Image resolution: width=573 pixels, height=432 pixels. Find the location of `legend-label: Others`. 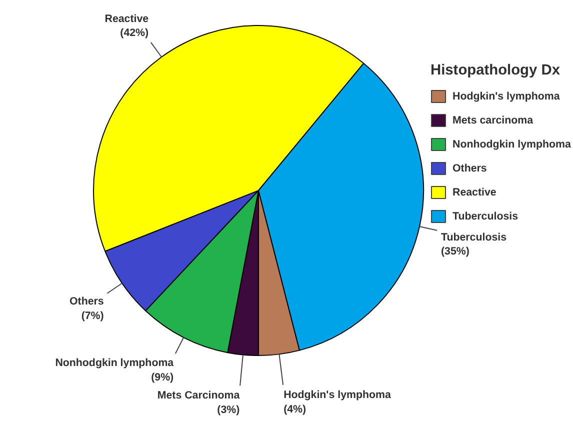

legend-label: Others is located at coordinates (469, 168).